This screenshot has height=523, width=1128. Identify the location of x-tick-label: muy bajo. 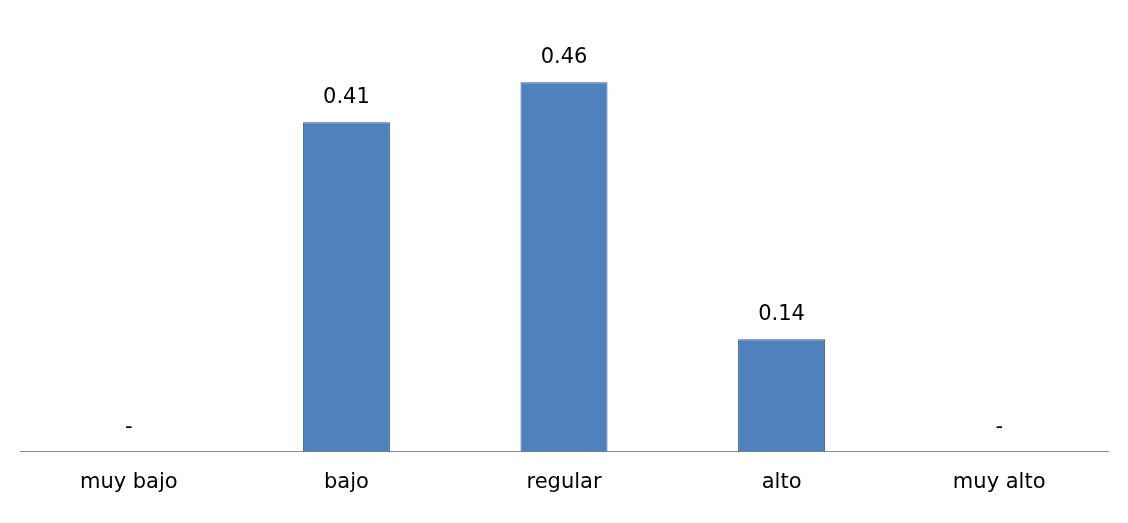
(128, 480).